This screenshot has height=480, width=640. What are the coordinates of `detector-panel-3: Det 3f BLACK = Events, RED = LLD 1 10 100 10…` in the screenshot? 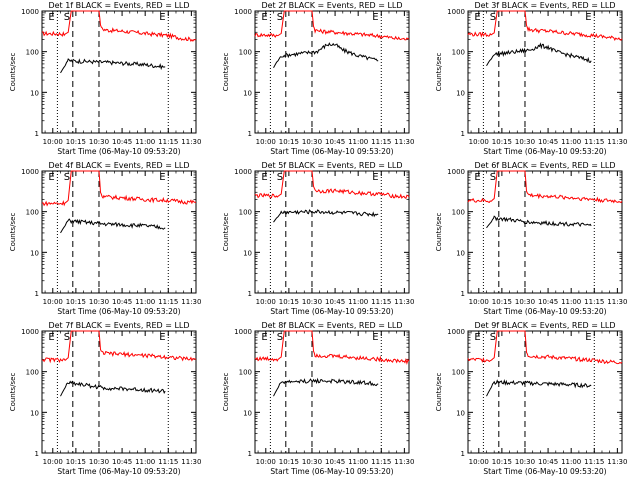 It's located at (531, 78).